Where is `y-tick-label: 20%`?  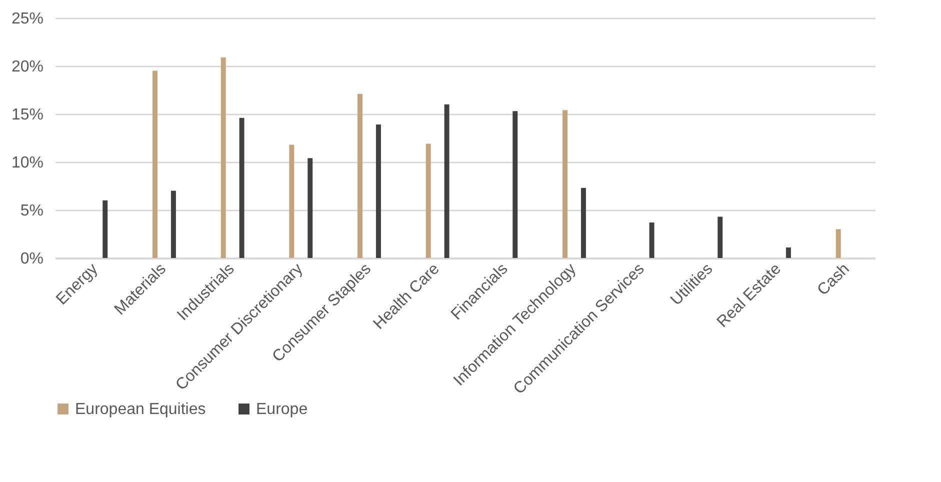
y-tick-label: 20% is located at coordinates (27, 67).